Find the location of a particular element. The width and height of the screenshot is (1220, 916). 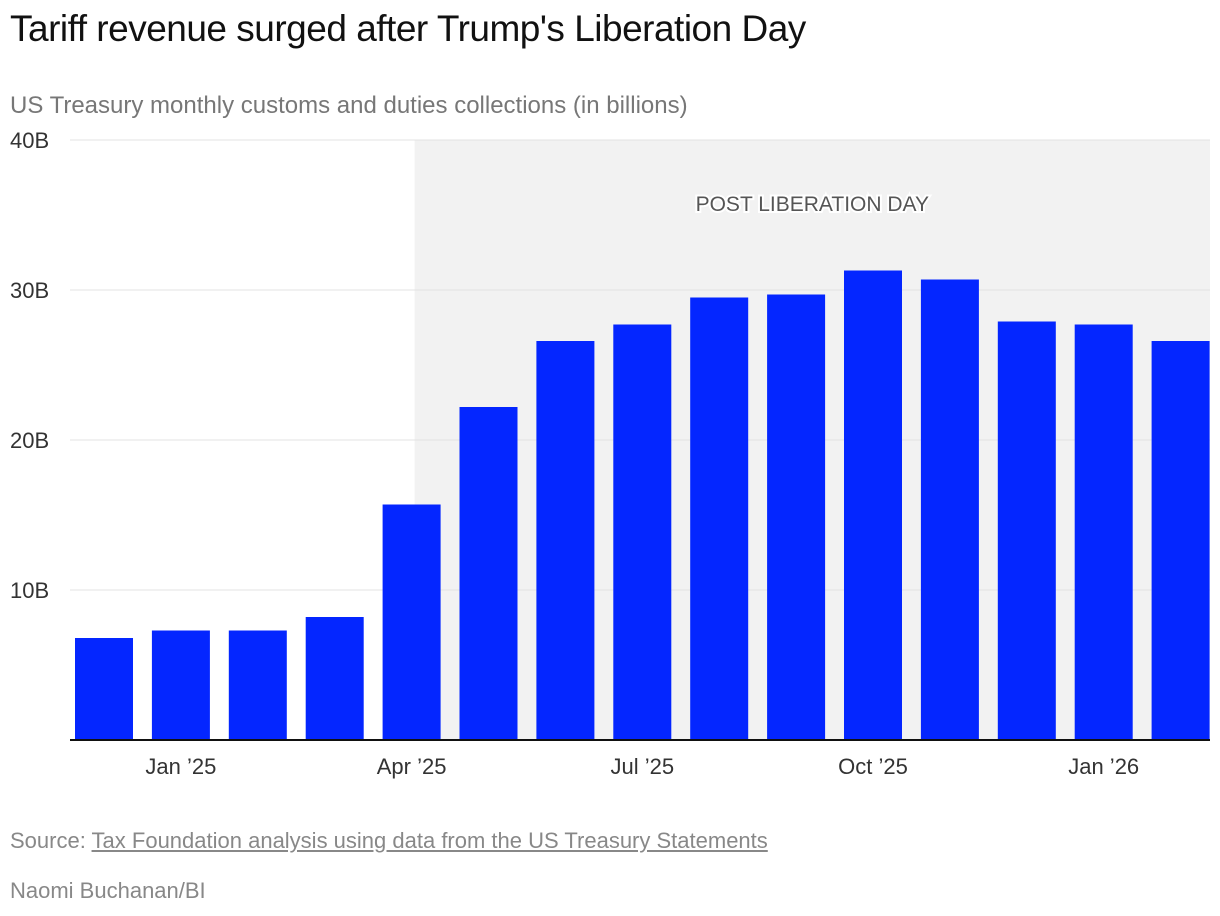

x-tick-label: Jul ’25 is located at coordinates (643, 766).